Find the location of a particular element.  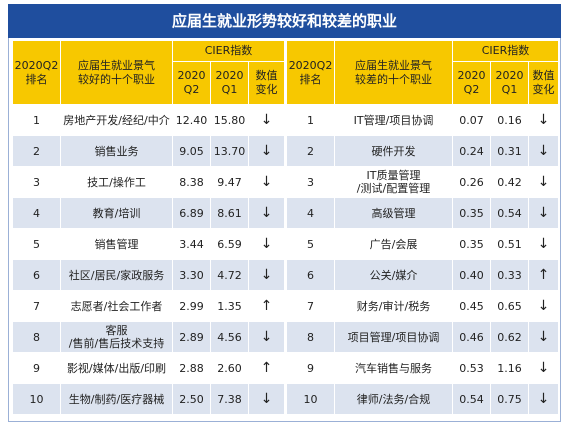

bad-2020q1-cell: 0.42 is located at coordinates (510, 182).